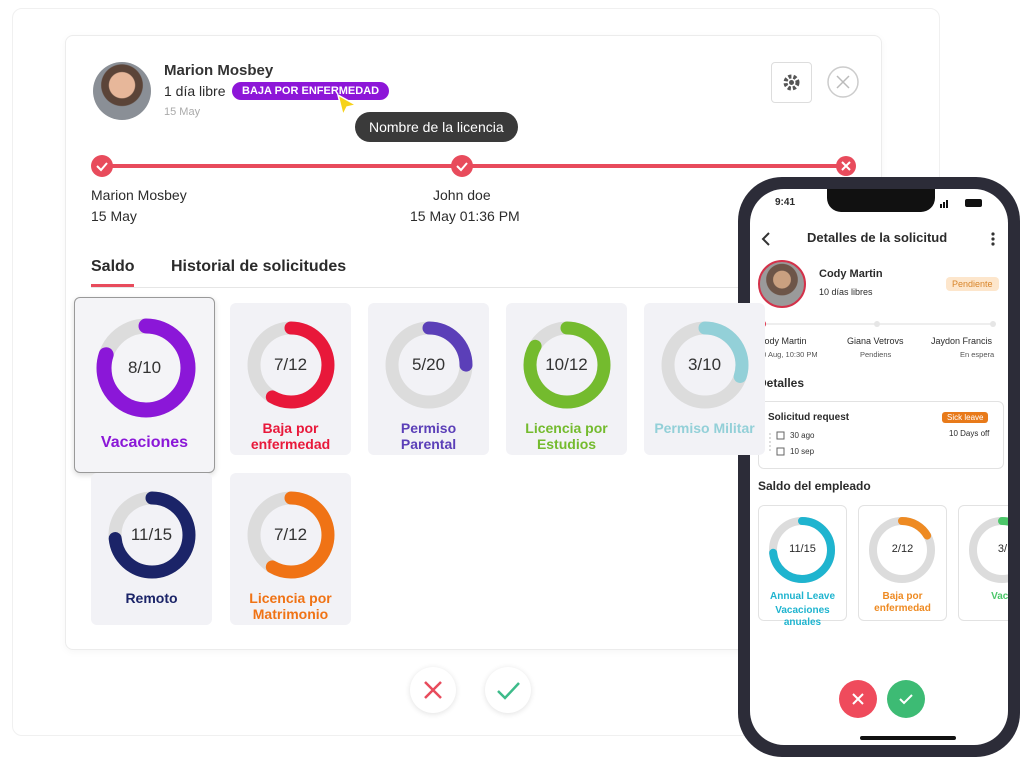 The height and width of the screenshot is (759, 1024). What do you see at coordinates (112, 285) in the screenshot?
I see `tab-underline` at bounding box center [112, 285].